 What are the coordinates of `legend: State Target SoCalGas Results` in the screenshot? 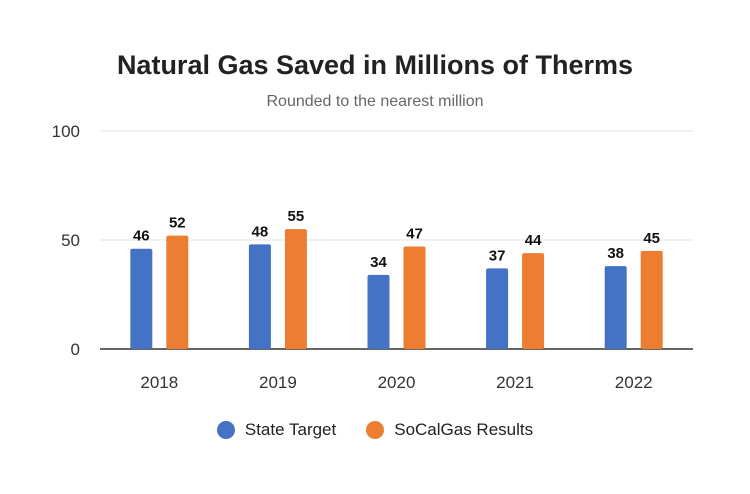 It's located at (375, 430).